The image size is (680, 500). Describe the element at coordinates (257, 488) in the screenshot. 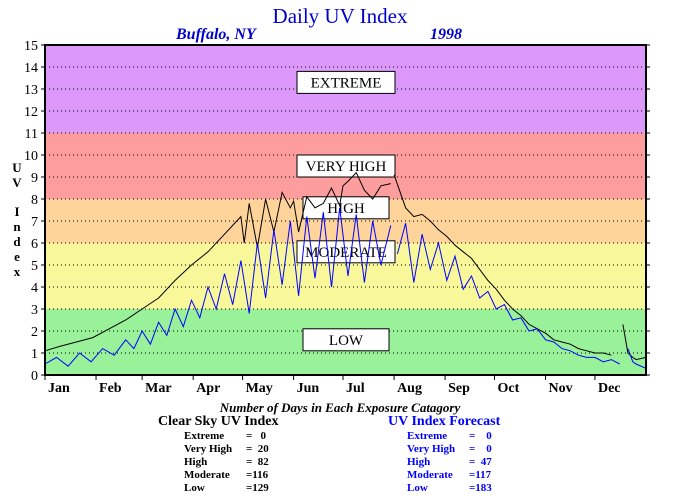

I see `stats-row-value: =129` at that location.